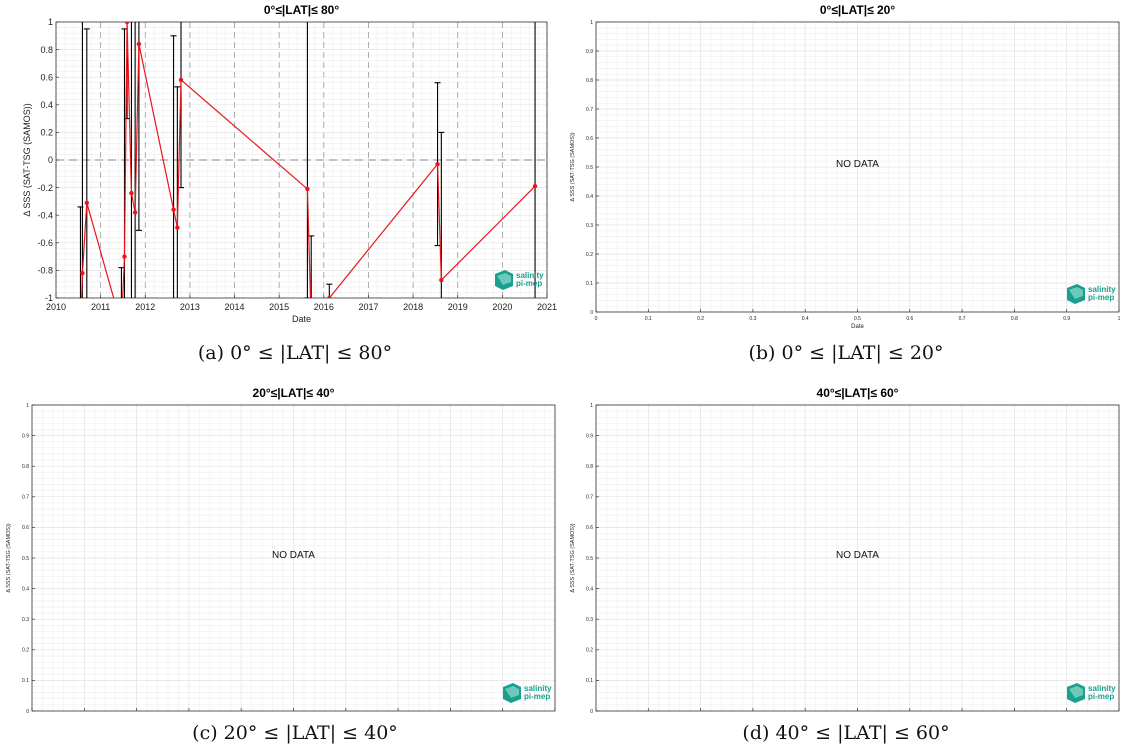 The image size is (1128, 753). What do you see at coordinates (324, 307) in the screenshot?
I see `x-tick-label: 2016` at bounding box center [324, 307].